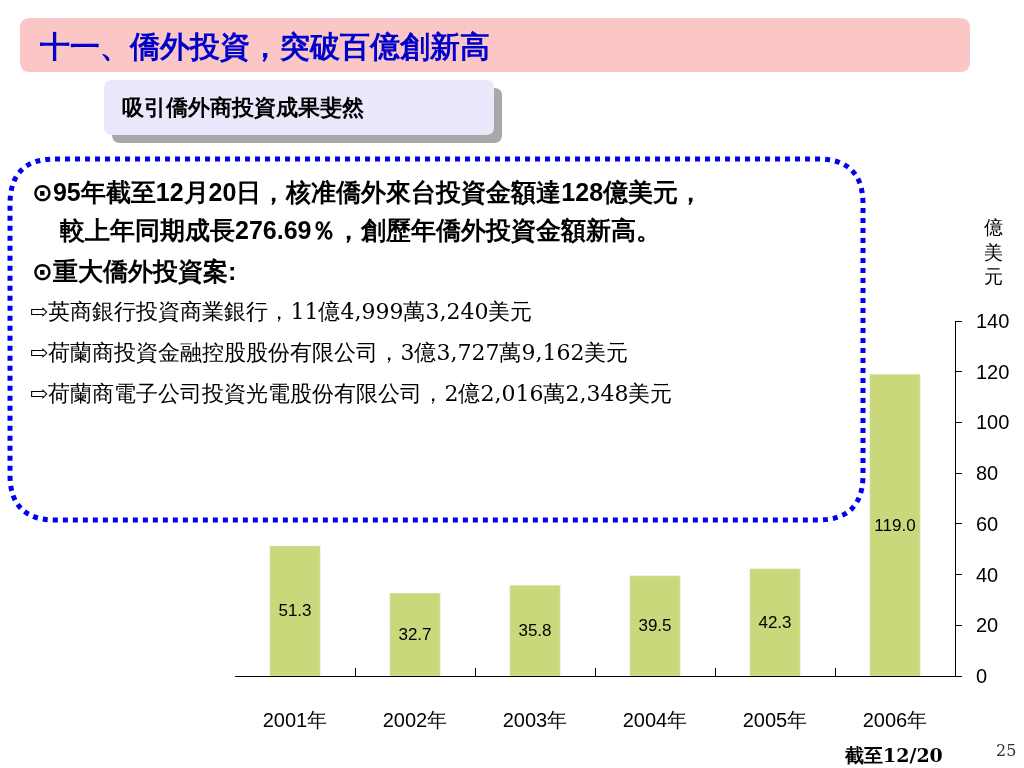  What do you see at coordinates (535, 720) in the screenshot?
I see `x-tick-label: 2003年` at bounding box center [535, 720].